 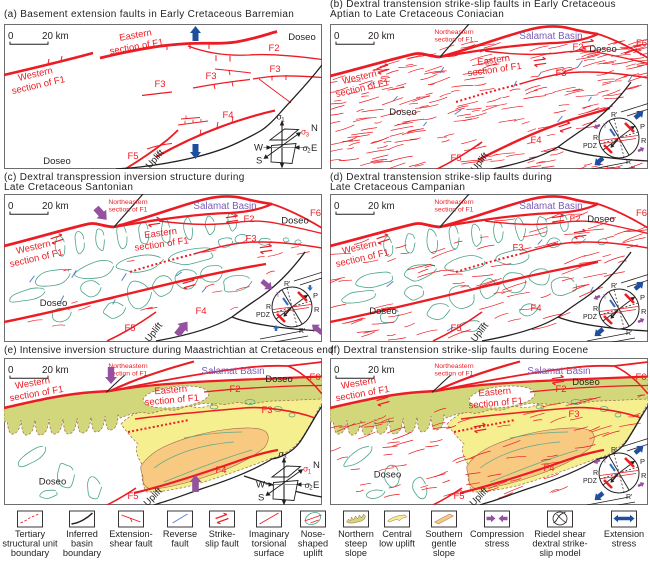 I want to click on svg-text: Reverse, so click(x=180, y=534).